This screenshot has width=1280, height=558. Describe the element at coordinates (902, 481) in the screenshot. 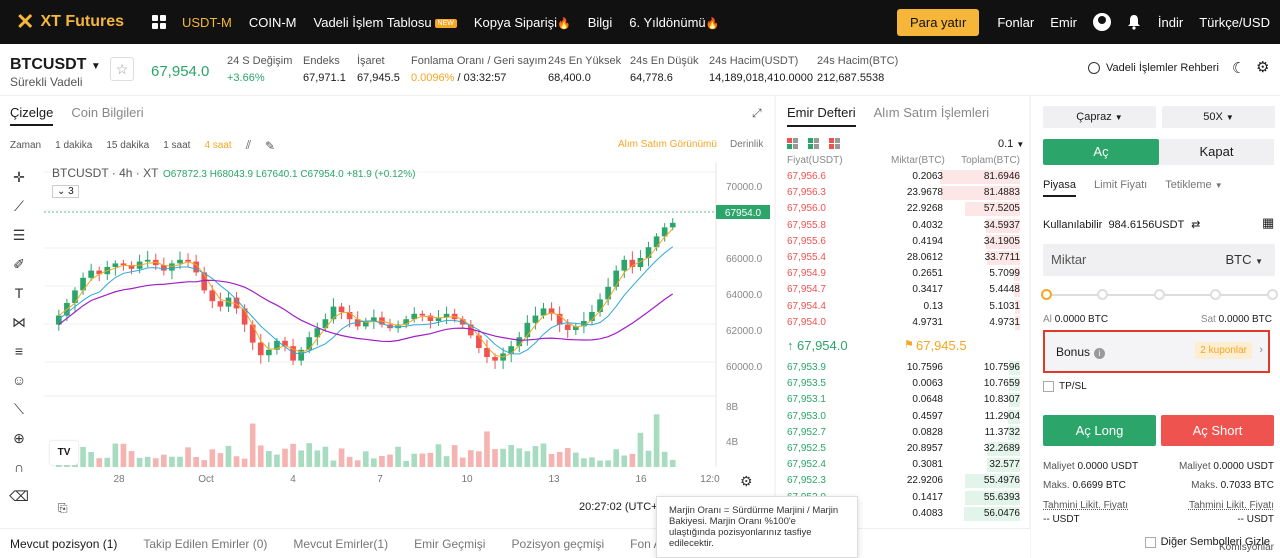

I see `bid-row: 67,952.3 22.9206 55.4976` at that location.